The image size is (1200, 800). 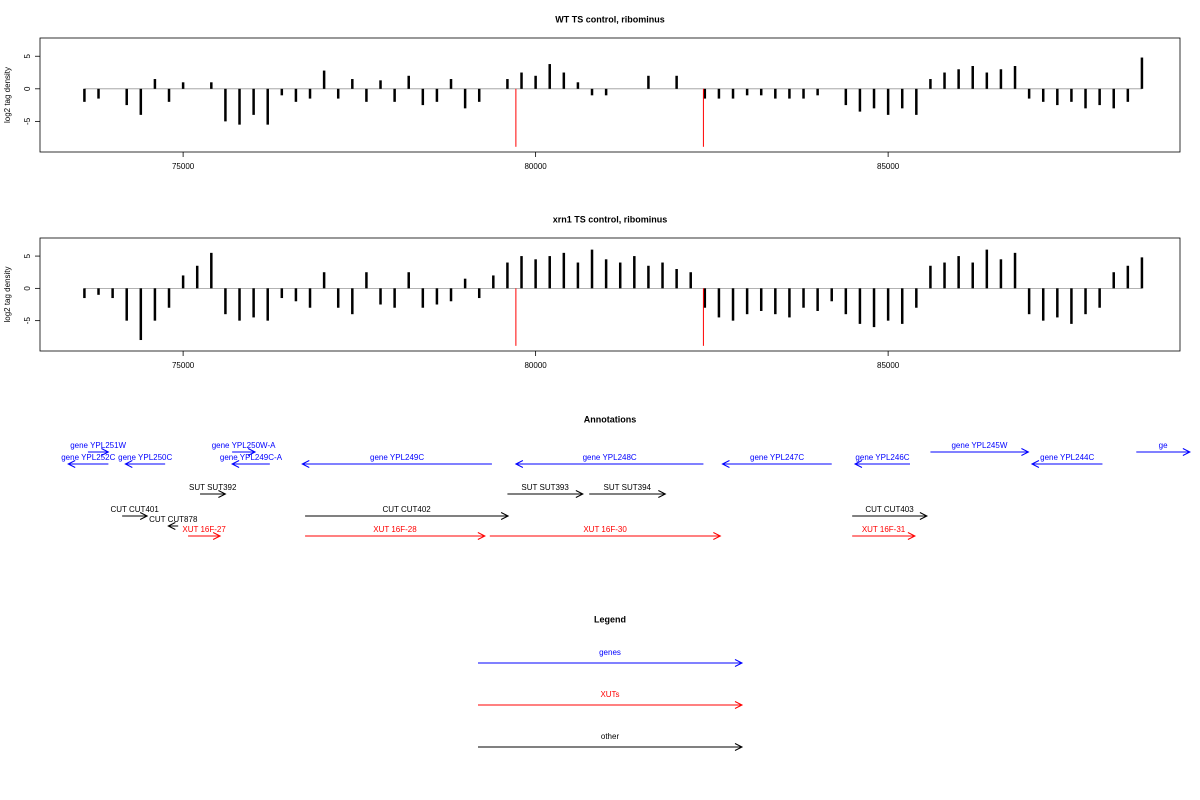 I want to click on feature-label: gene YPL249C-A, so click(x=251, y=457).